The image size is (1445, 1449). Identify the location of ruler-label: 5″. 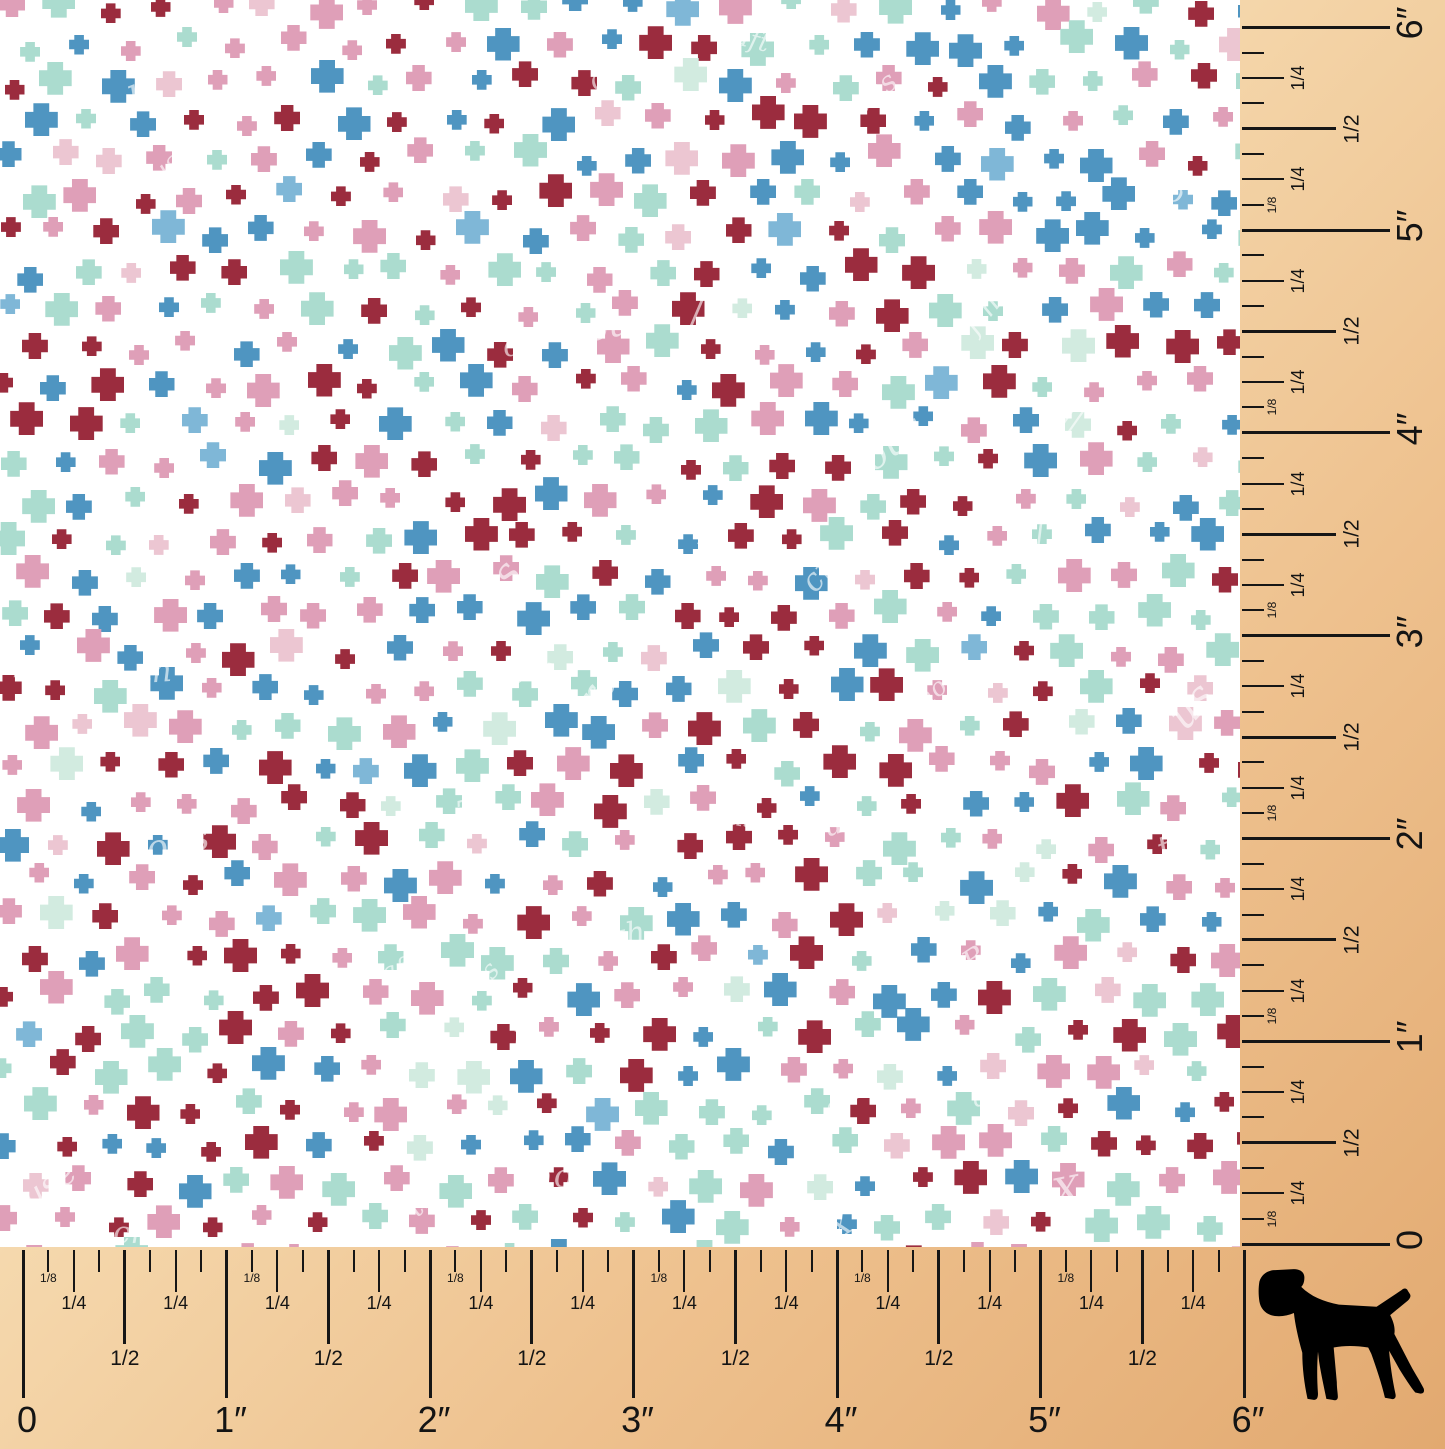
(1409, 226).